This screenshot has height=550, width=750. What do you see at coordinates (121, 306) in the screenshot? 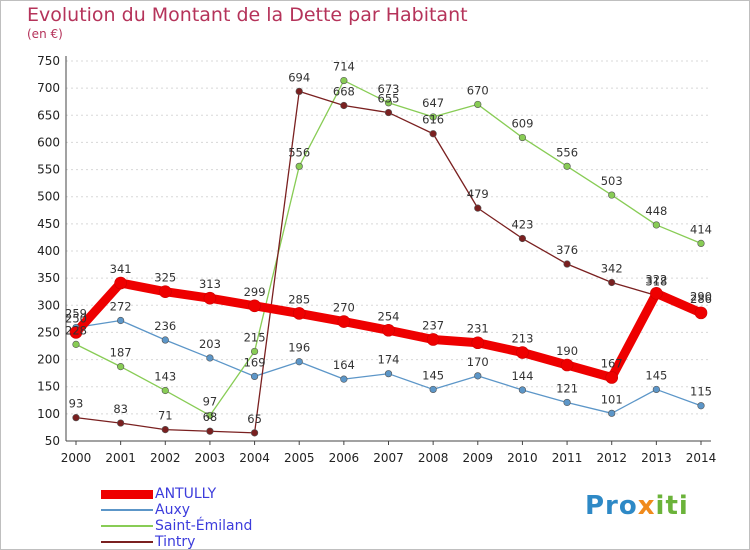
I see `data-label-auxy-2001: 272` at bounding box center [121, 306].